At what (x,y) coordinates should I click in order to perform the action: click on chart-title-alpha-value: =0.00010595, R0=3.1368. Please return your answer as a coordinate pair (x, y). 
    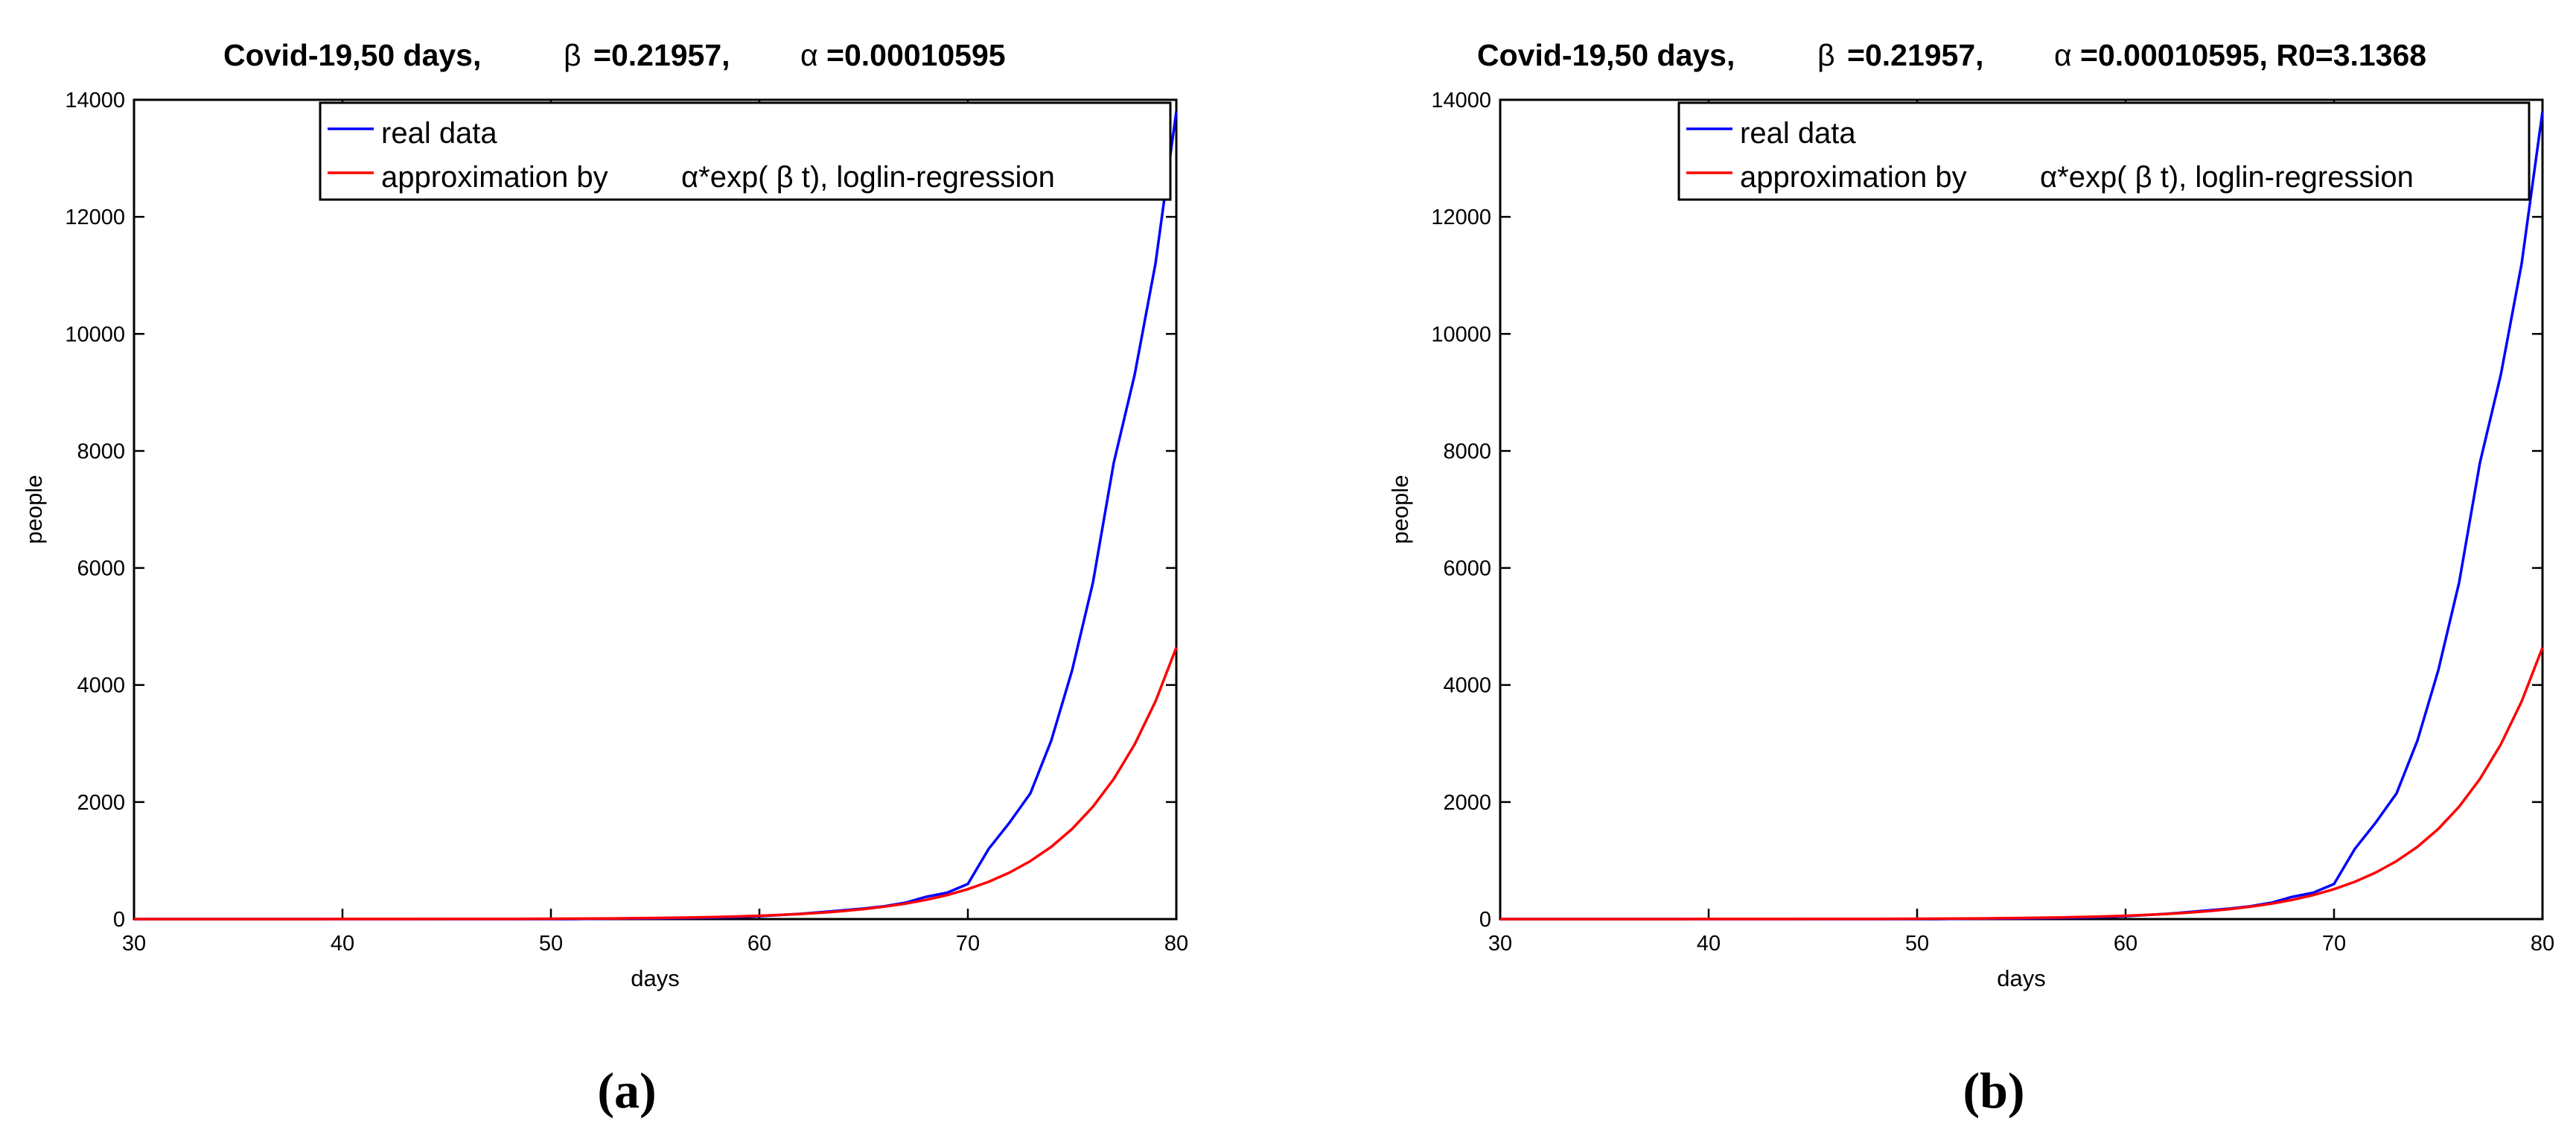
    Looking at the image, I should click on (2253, 55).